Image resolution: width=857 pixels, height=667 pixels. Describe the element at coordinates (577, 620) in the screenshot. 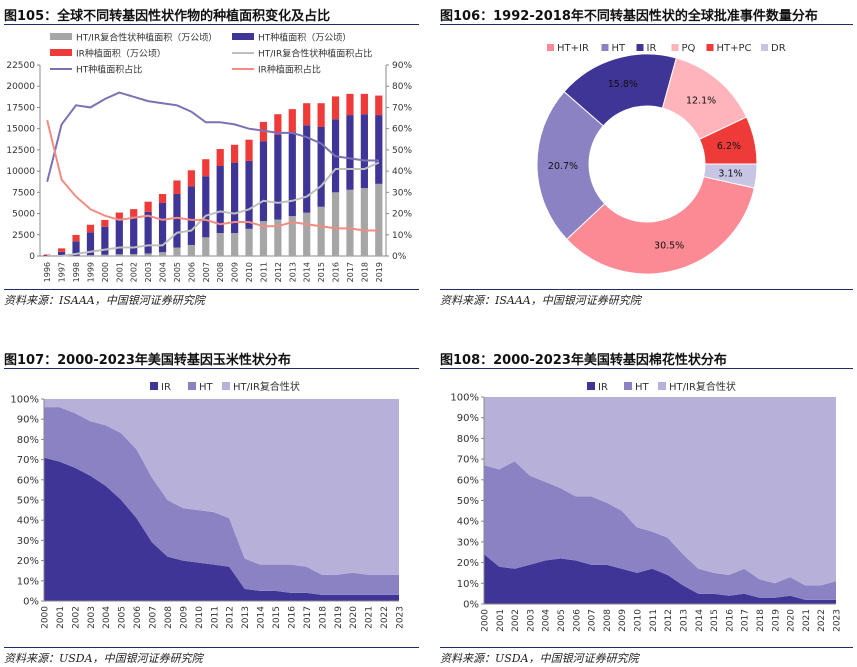

I see `x-tick-label-108: 2006` at that location.